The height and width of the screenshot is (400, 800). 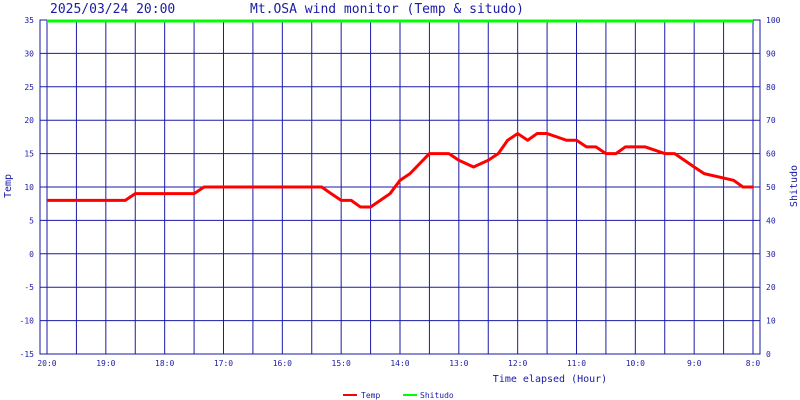 What do you see at coordinates (771, 87) in the screenshot?
I see `y-tick-right-label: 80` at bounding box center [771, 87].